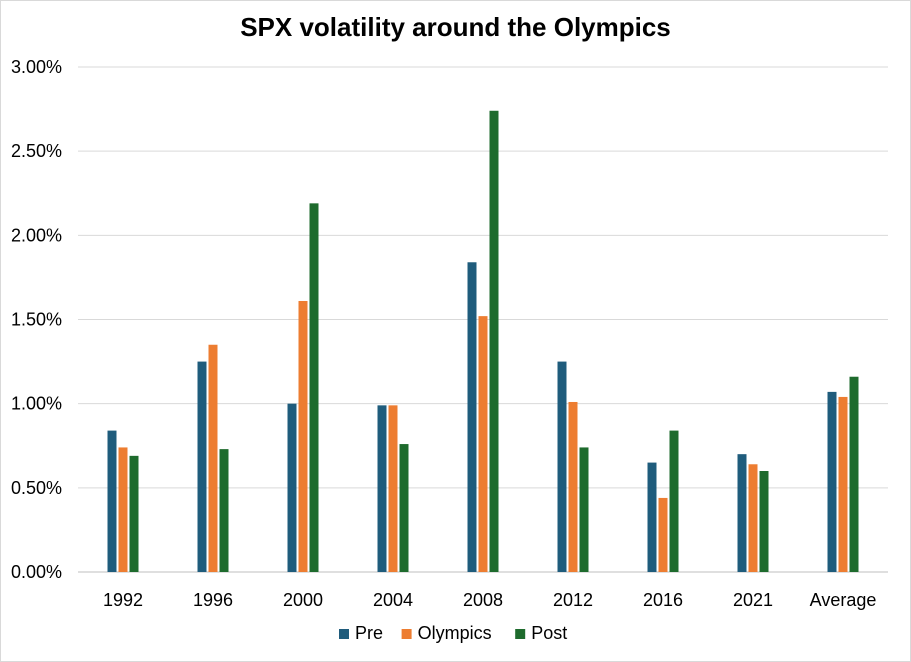 The width and height of the screenshot is (911, 662). I want to click on bar-post-1992, so click(134, 513).